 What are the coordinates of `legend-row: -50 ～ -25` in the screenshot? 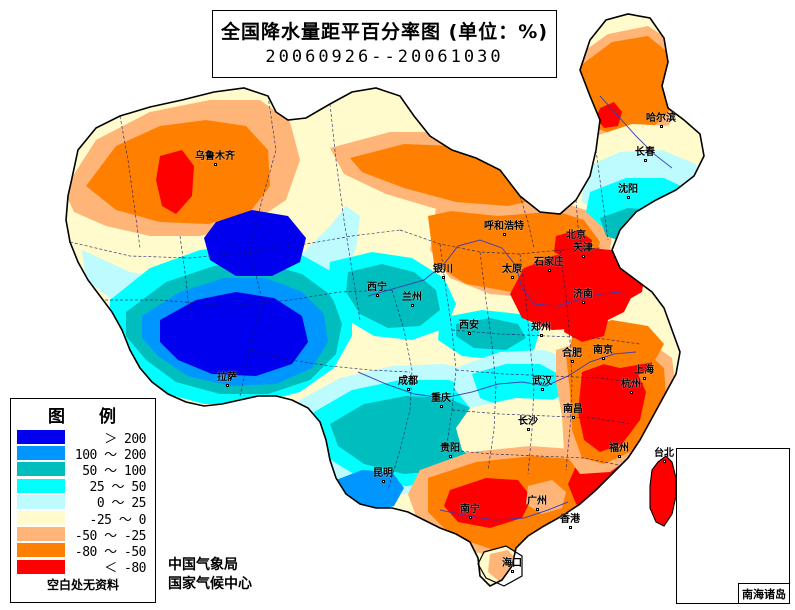 It's located at (83, 535).